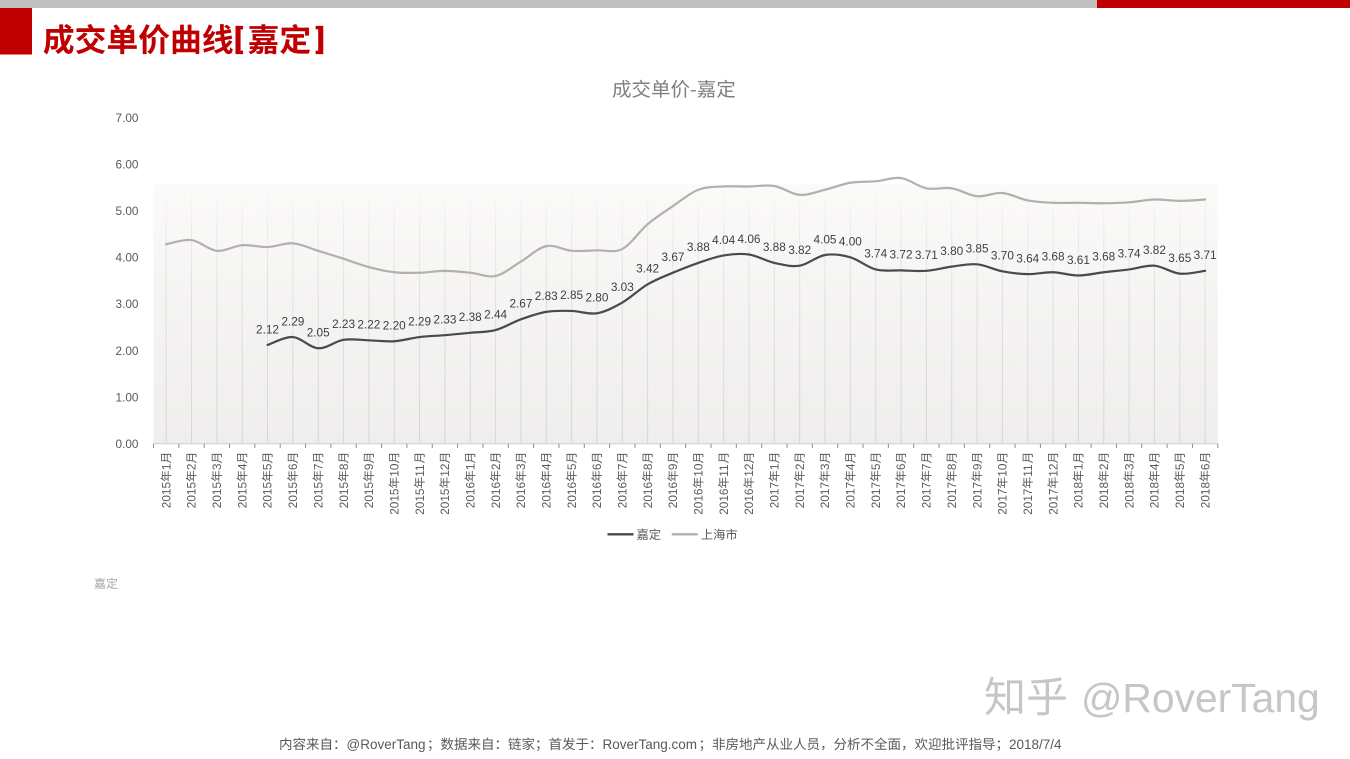 The image size is (1350, 759). Describe the element at coordinates (1179, 258) in the screenshot. I see `svg-text: 3.65` at that location.